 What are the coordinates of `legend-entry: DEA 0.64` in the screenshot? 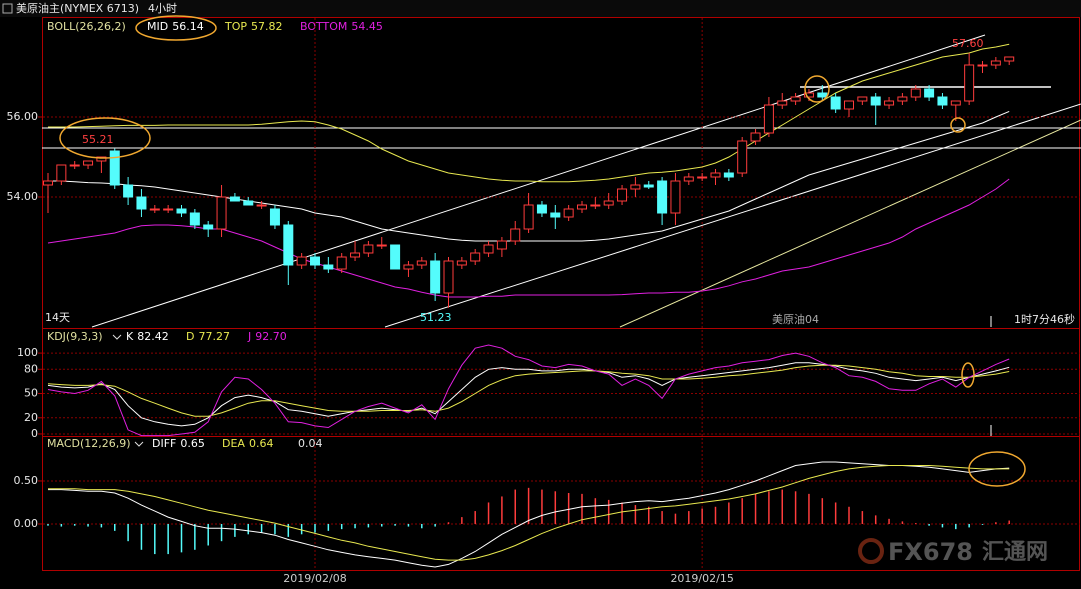 It's located at (247, 443).